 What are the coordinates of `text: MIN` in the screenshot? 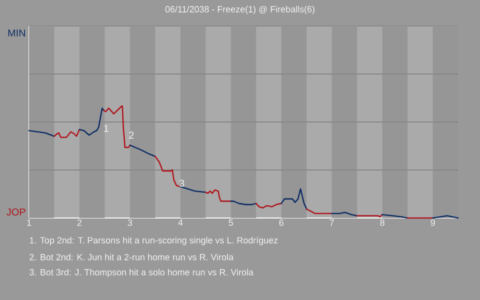 It's located at (16, 33).